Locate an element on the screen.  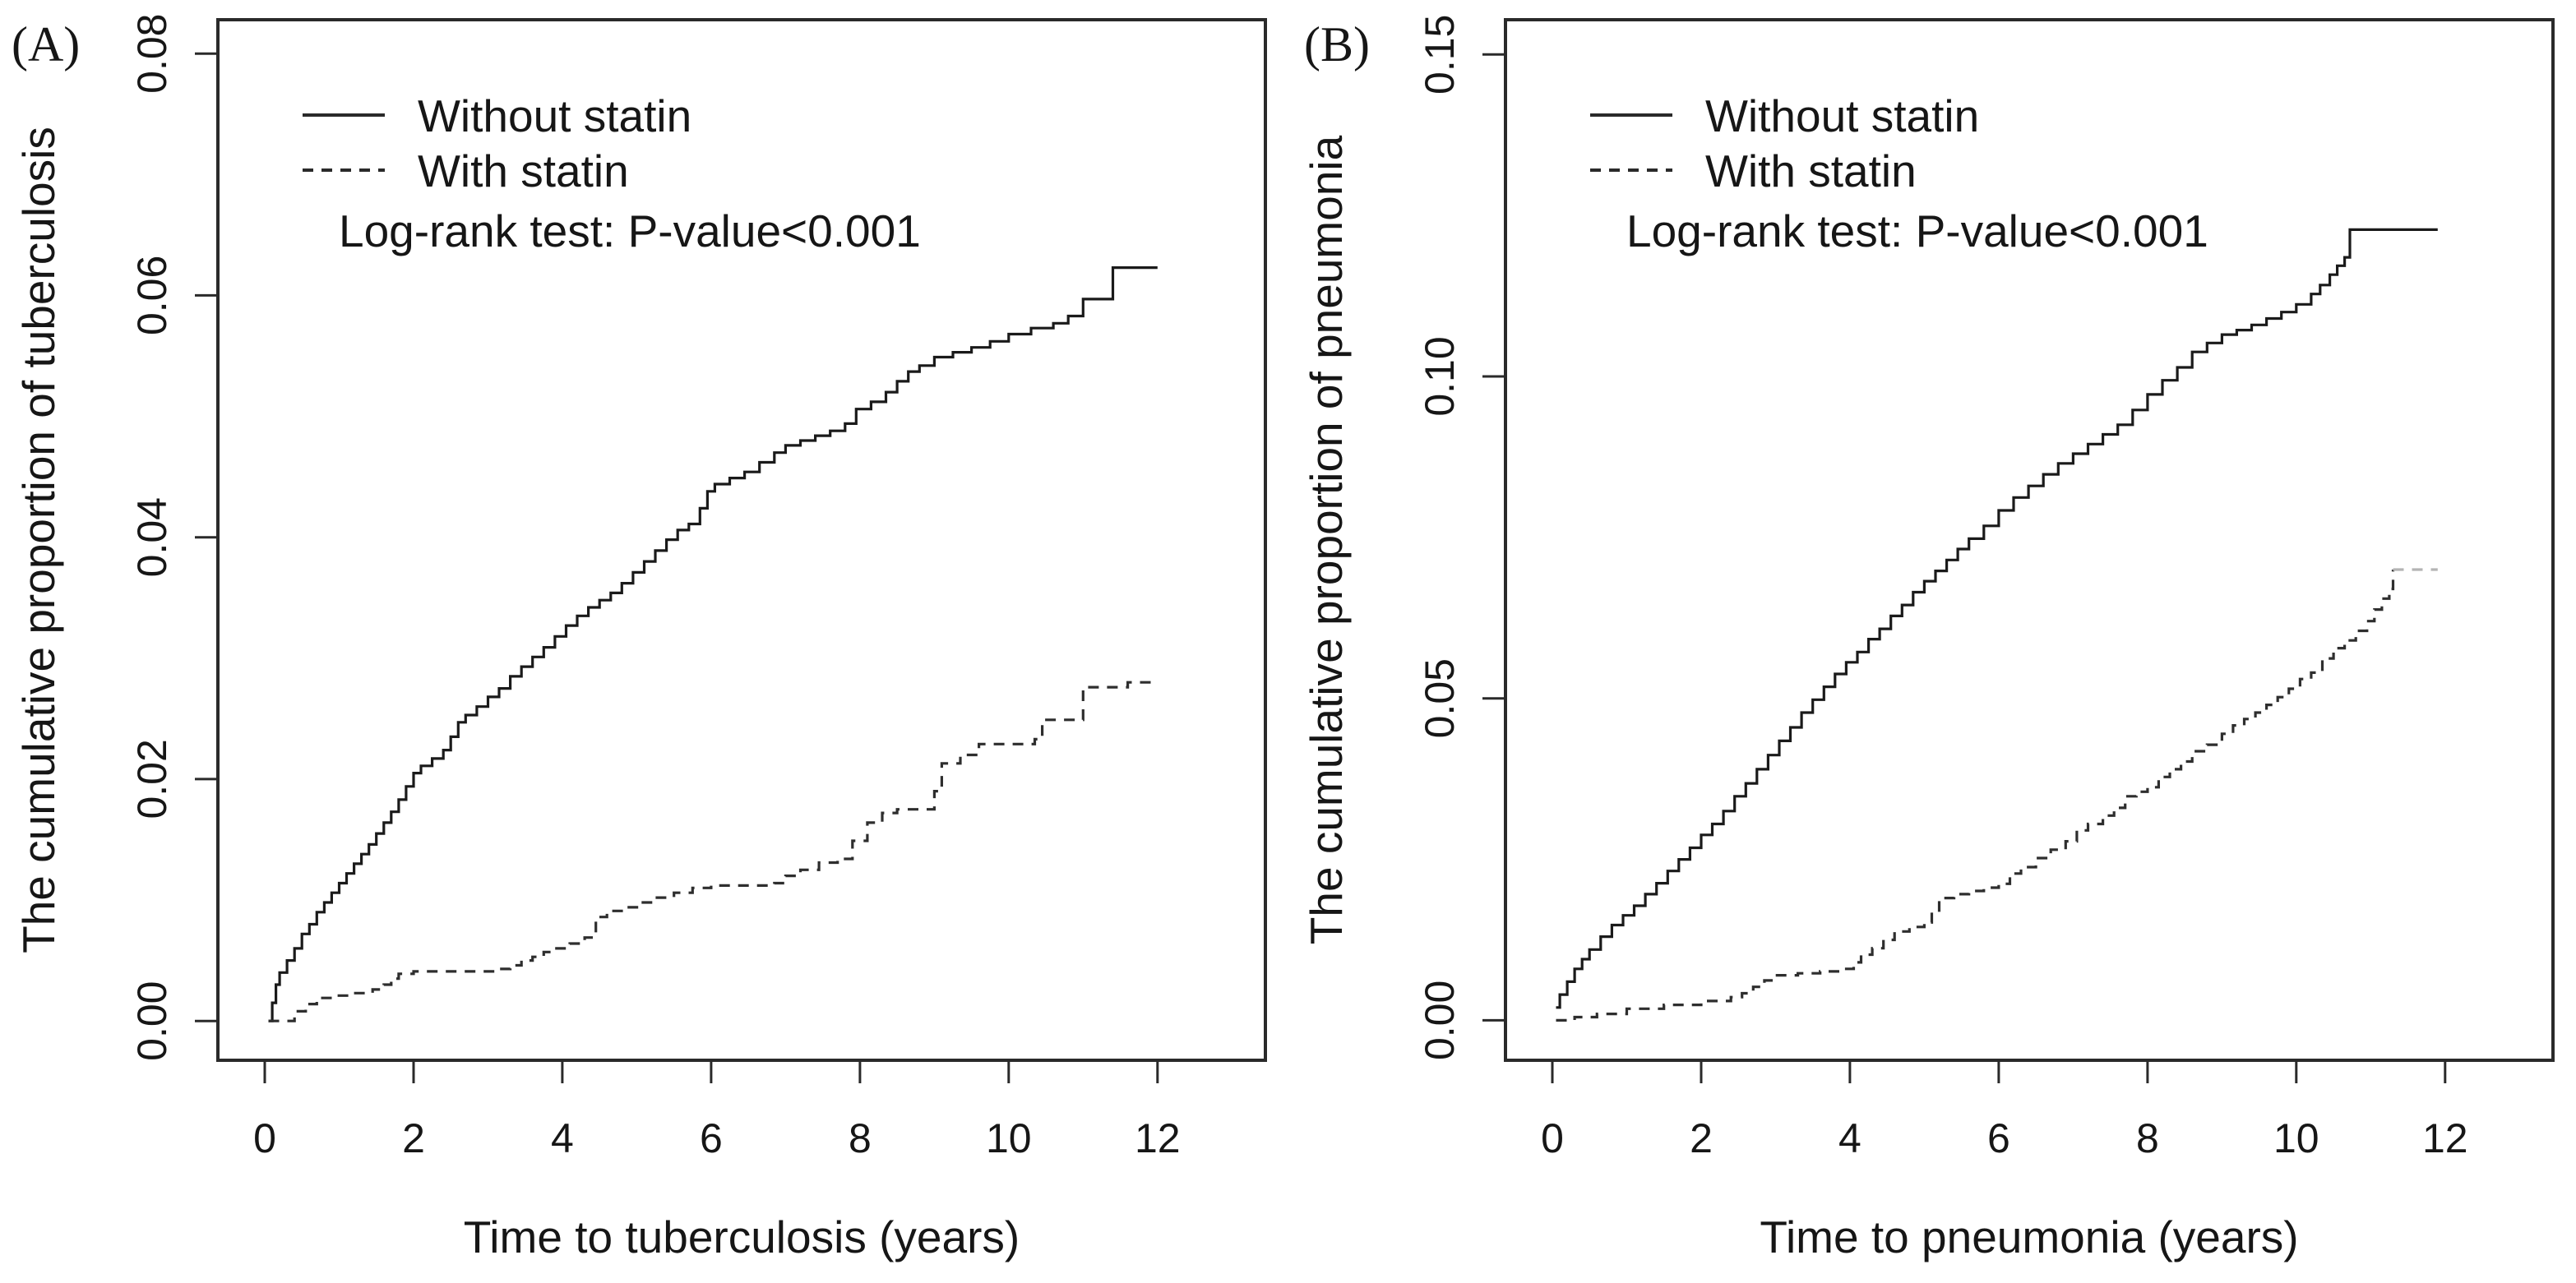
y-axis-ticks: 0.00 0.05 0.10 0.15 is located at coordinates (1461, 537).